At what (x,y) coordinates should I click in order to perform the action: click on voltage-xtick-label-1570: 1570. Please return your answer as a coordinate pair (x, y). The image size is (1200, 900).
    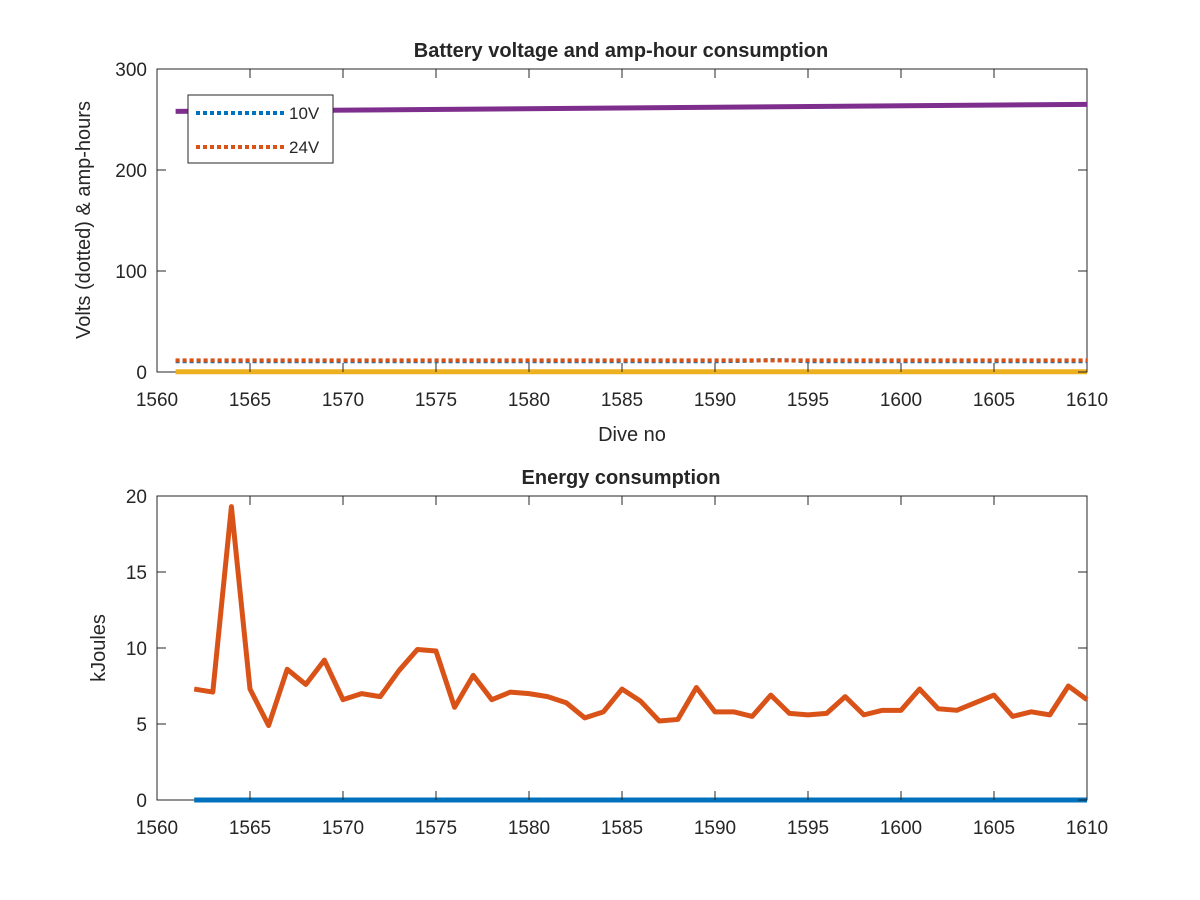
    Looking at the image, I should click on (343, 400).